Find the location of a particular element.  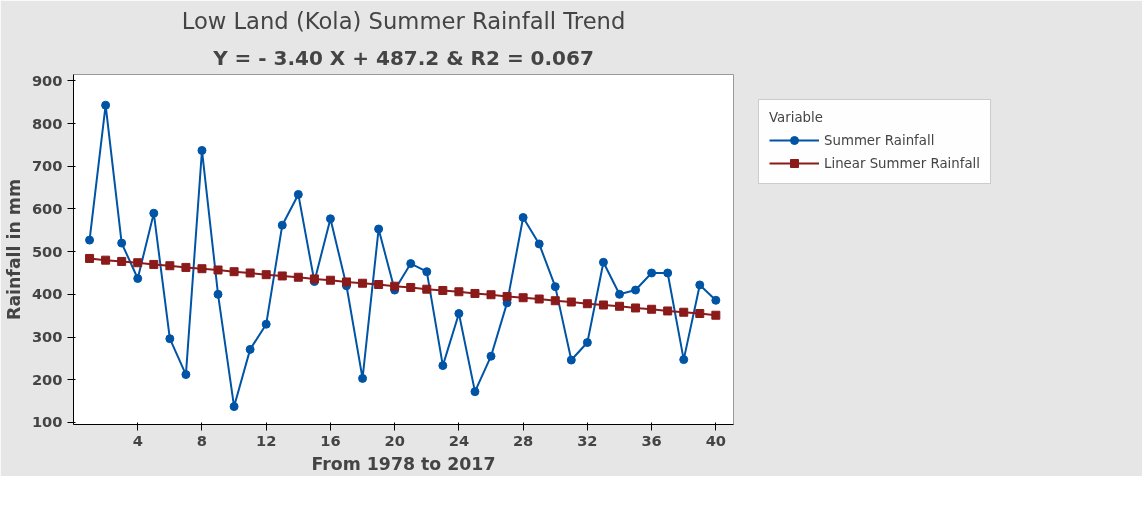

chart-title: Low Land (Kola) Summer Rainfall Trend is located at coordinates (403, 20).